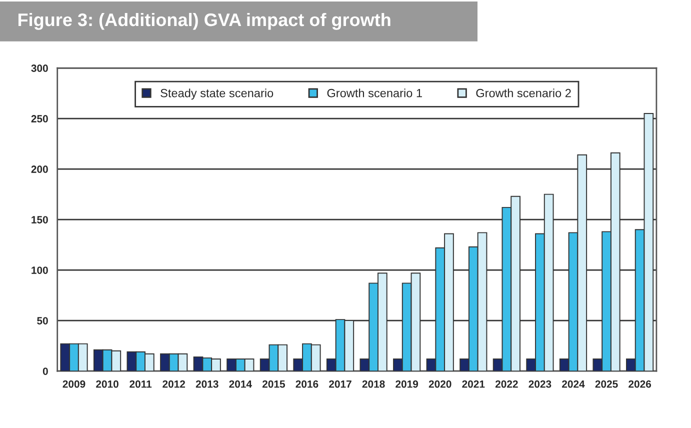  I want to click on chart-title: Figure 3: (Additional) GVA impact of growth, so click(204, 21).